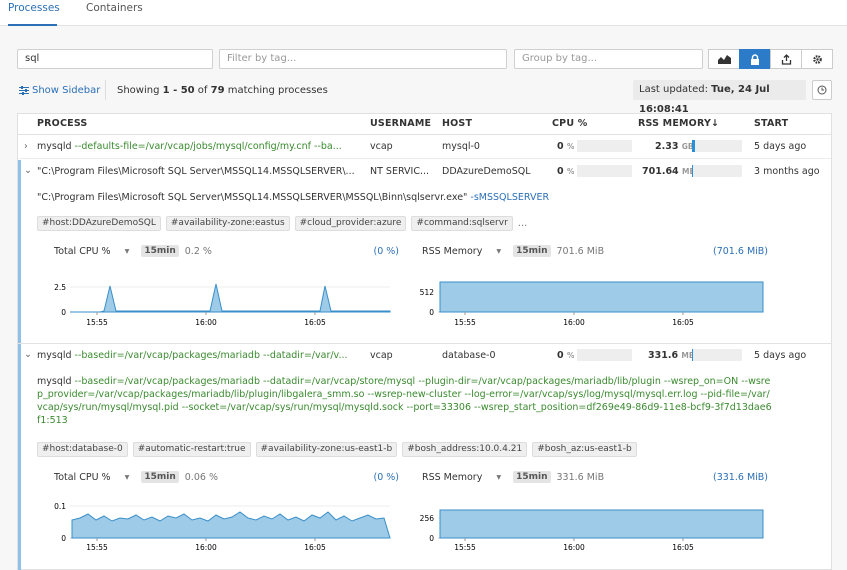 The width and height of the screenshot is (847, 570). What do you see at coordinates (82, 449) in the screenshot?
I see `tag-chip: #host:database-0` at bounding box center [82, 449].